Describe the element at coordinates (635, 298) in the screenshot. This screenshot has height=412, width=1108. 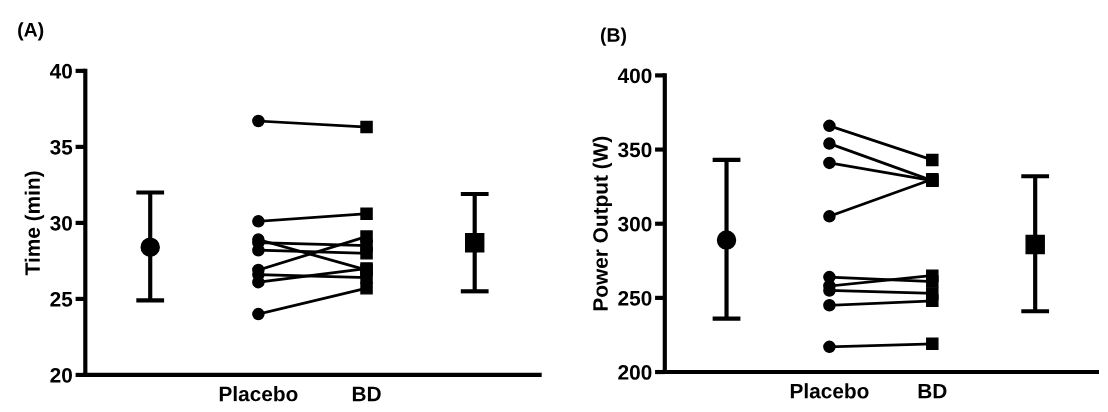
I see `y-tick-label: 250` at that location.